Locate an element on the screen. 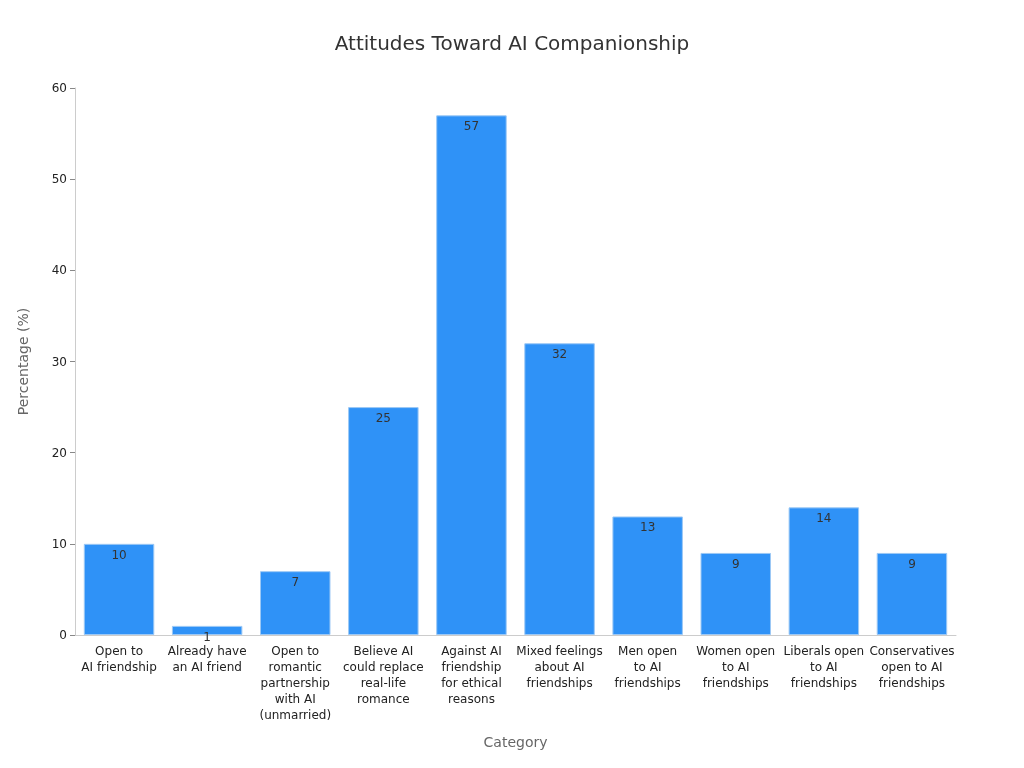 The image size is (1024, 768). x-tick-label: Open to romantic partnership with AI (unmarried) is located at coordinates (295, 683).